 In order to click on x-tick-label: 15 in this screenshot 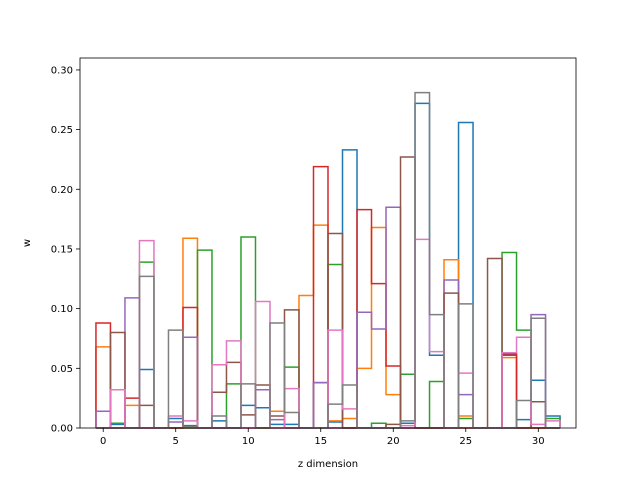, I will do `click(320, 441)`.